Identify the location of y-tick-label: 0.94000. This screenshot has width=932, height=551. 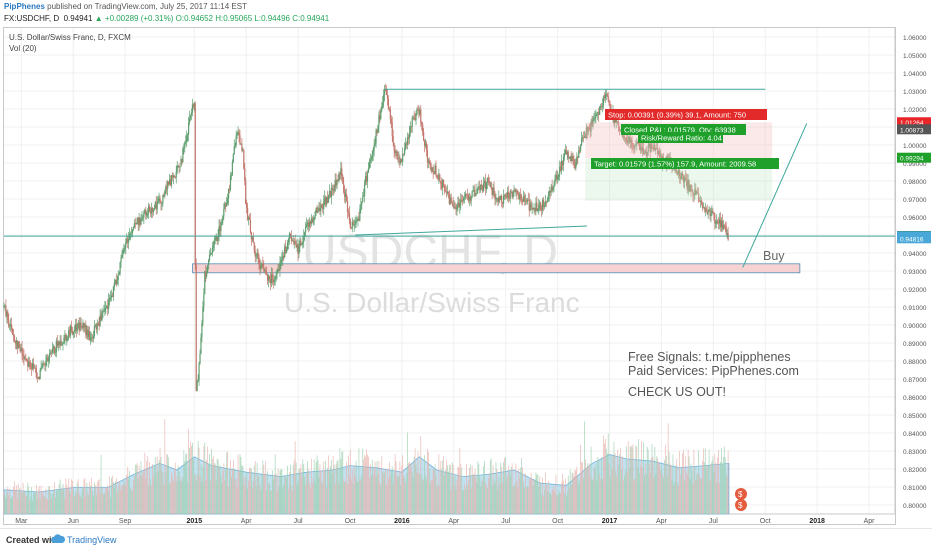
(915, 254).